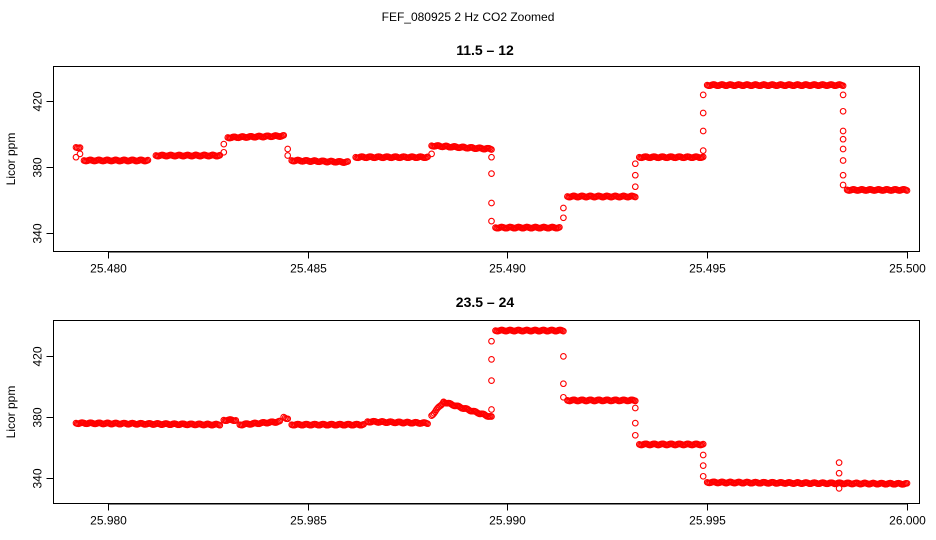 The height and width of the screenshot is (540, 936). What do you see at coordinates (907, 269) in the screenshot?
I see `x-tick-label: 25.500` at bounding box center [907, 269].